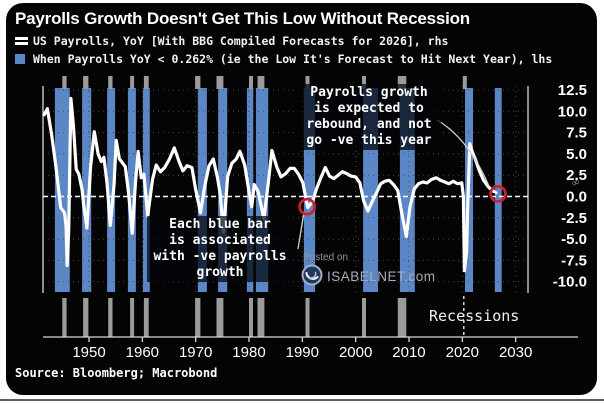 The image size is (604, 404). Describe the element at coordinates (462, 352) in the screenshot. I see `x-tick-label: 2020` at that location.